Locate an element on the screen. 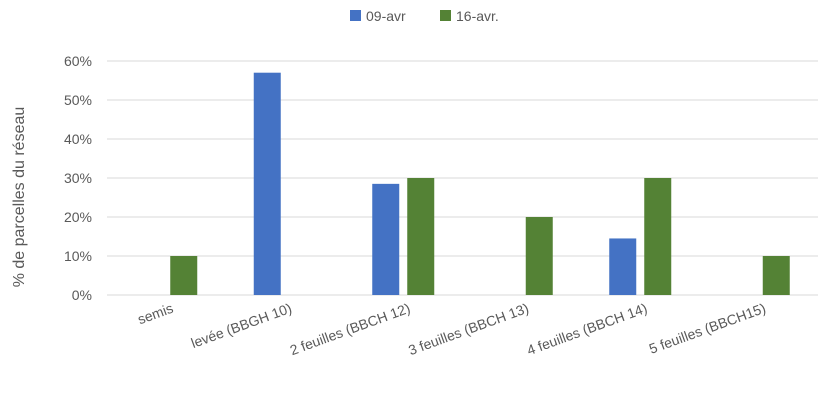 This screenshot has height=399, width=835. x-tick-label: semis is located at coordinates (155, 314).